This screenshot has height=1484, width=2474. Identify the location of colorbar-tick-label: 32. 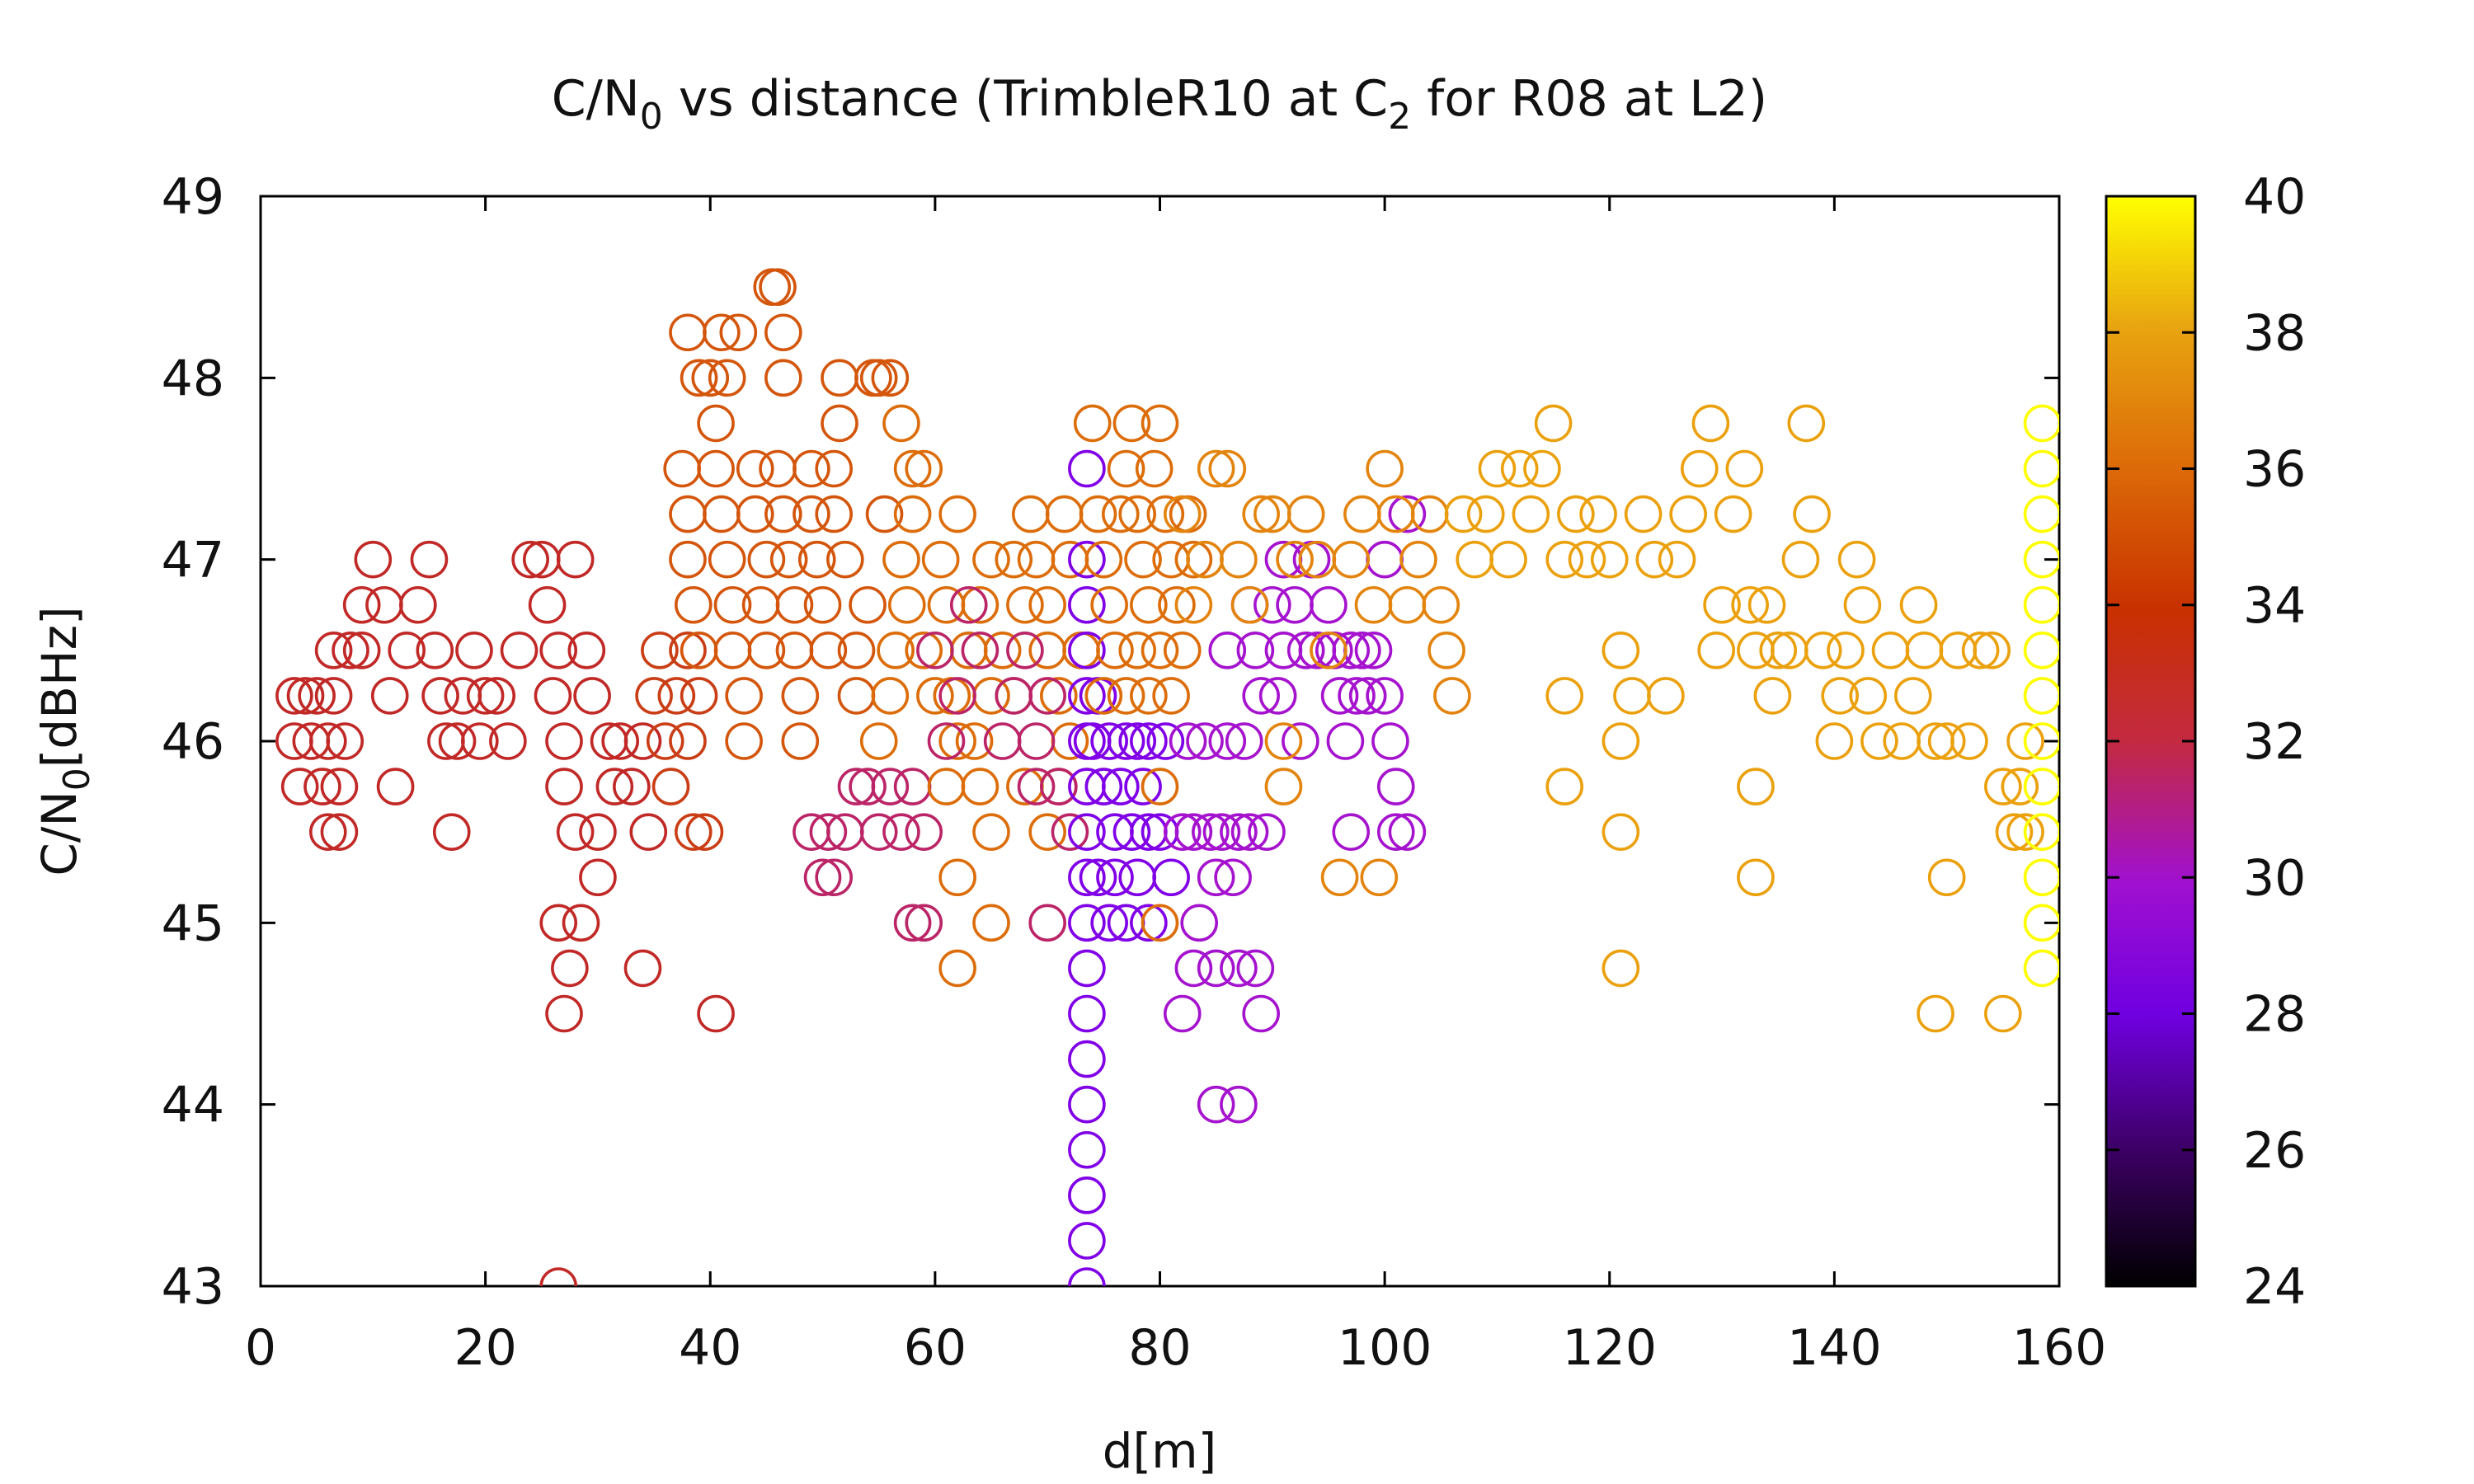
(2274, 742).